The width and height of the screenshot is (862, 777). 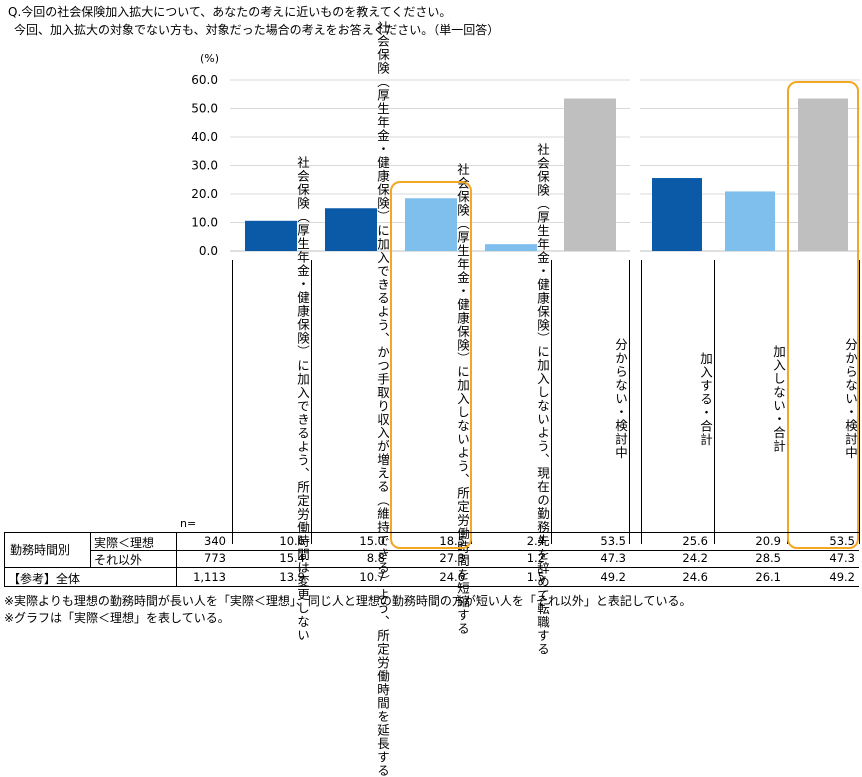 I want to click on footnote-2: ※グラフは「実際＜理想」を表している。, so click(x=117, y=617).